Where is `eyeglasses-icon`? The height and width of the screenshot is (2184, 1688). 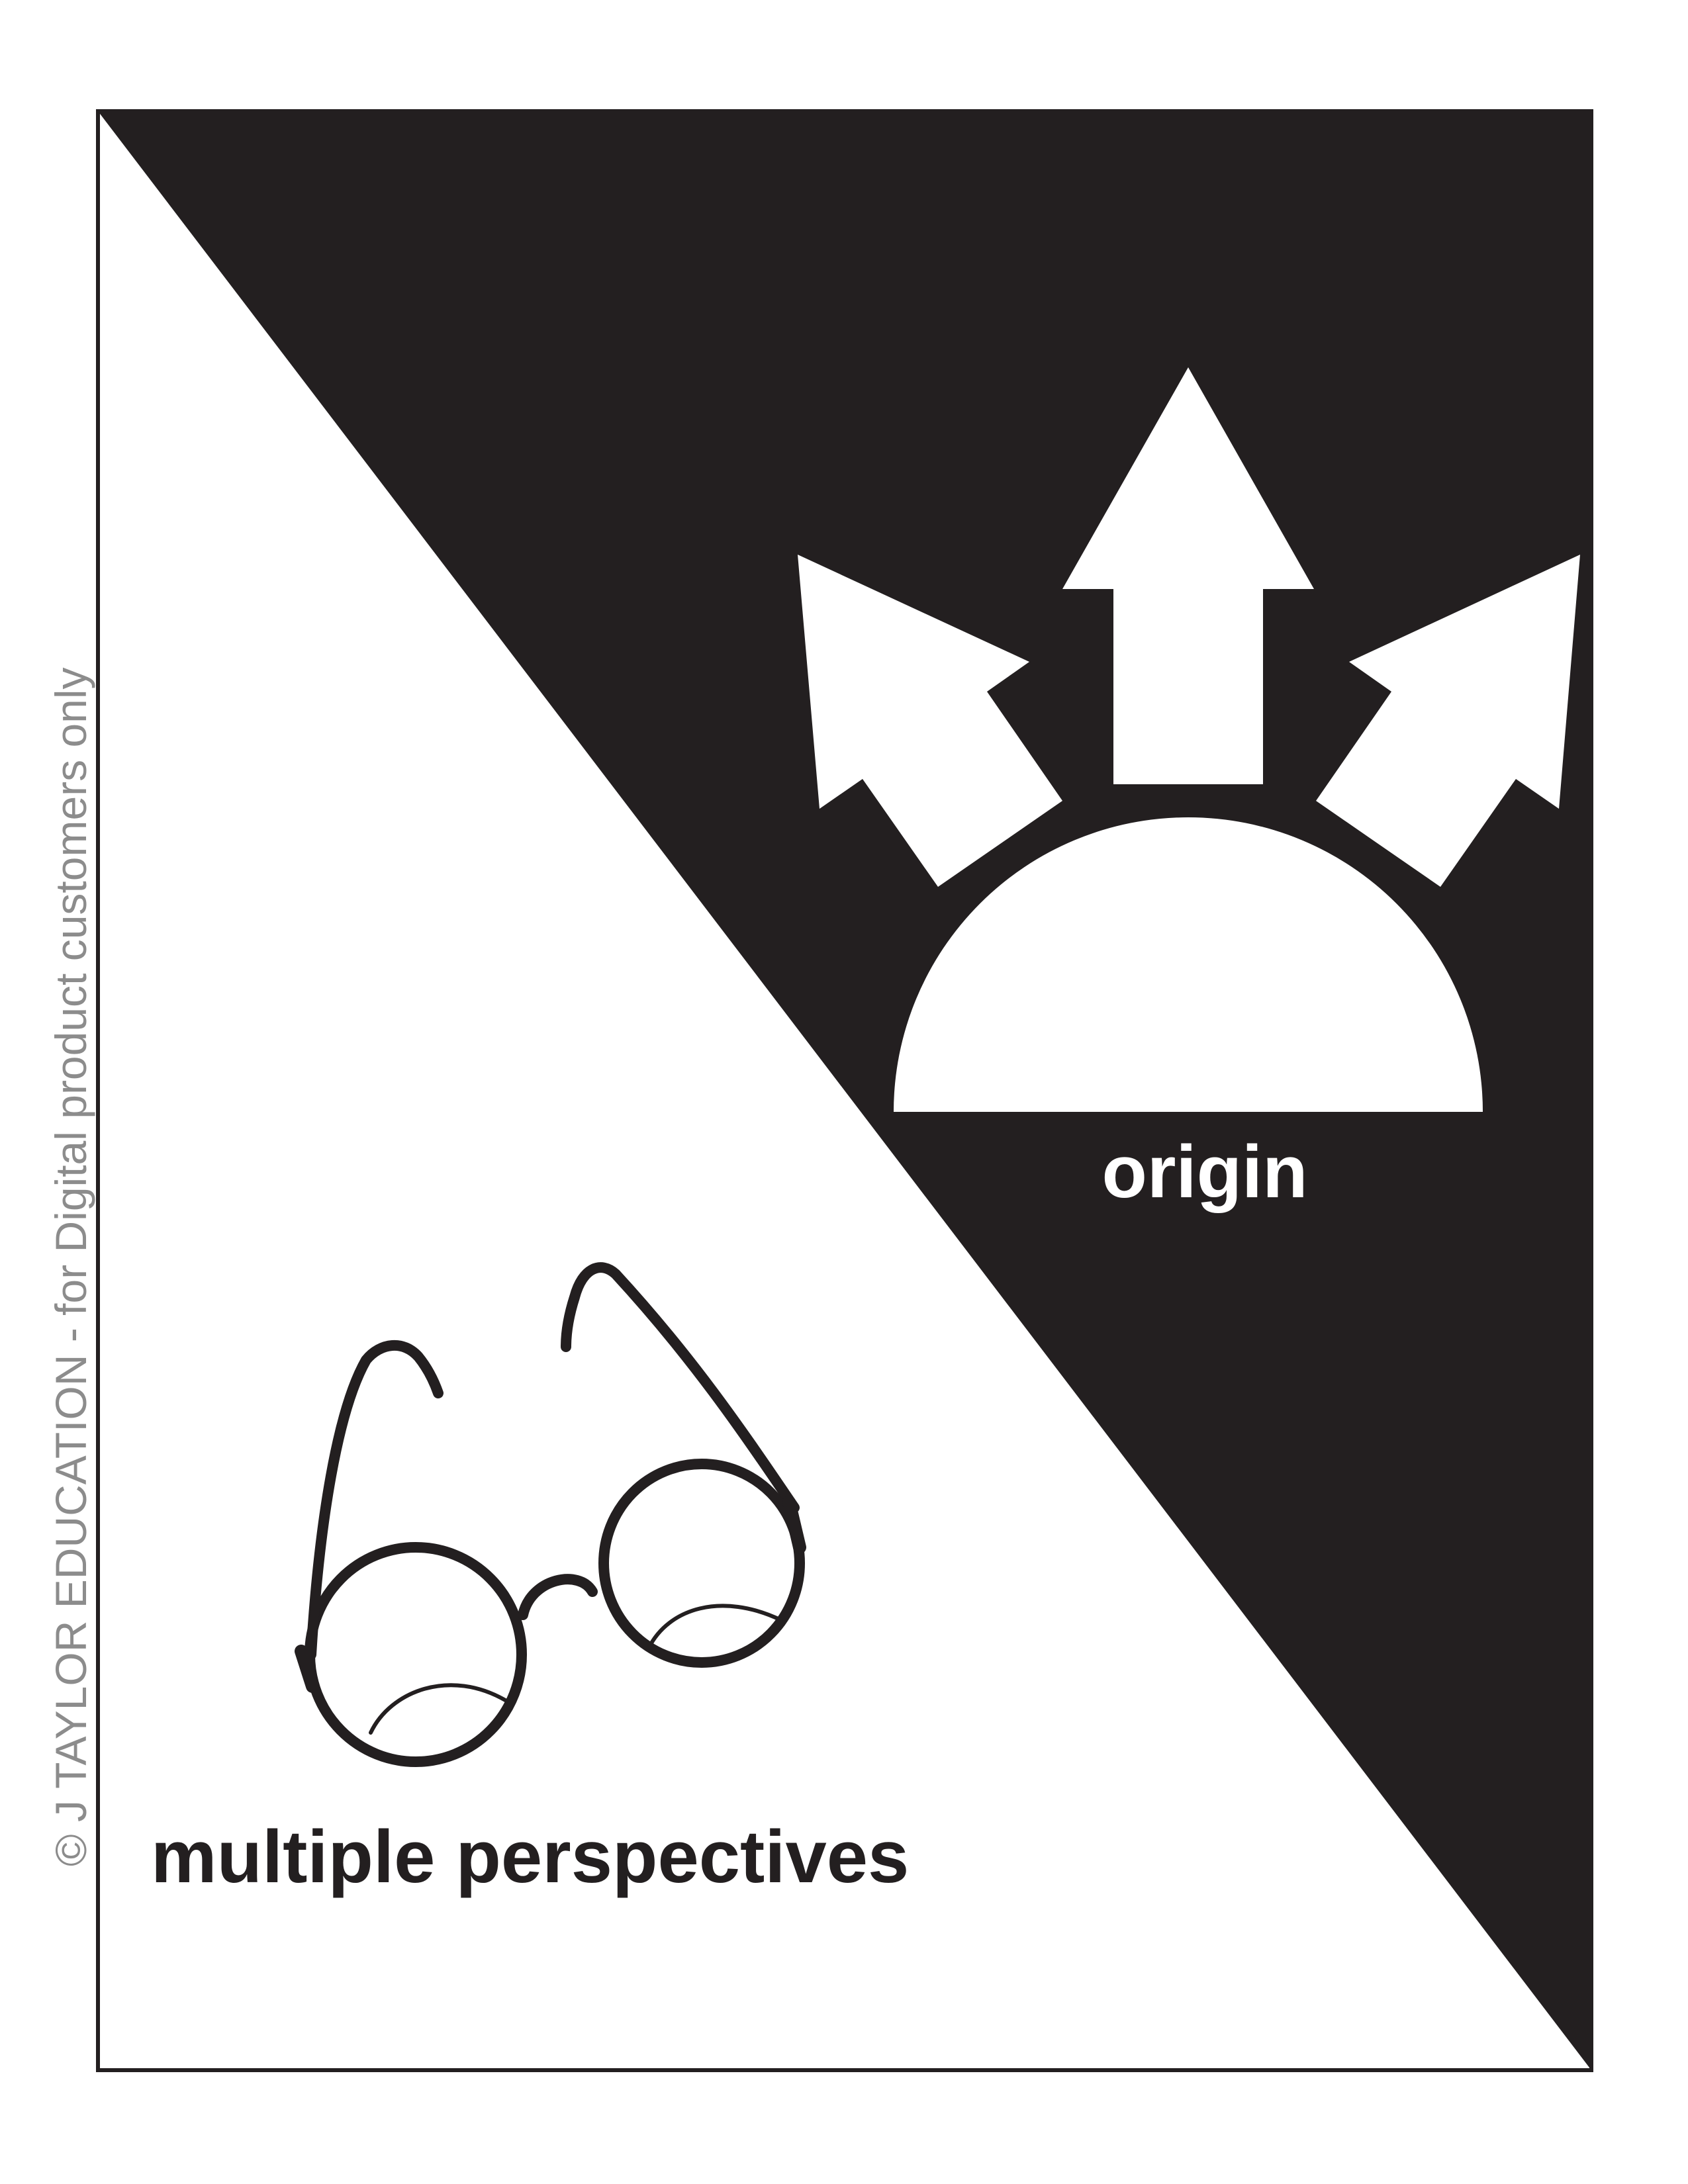
eyeglasses-icon is located at coordinates (550, 1514).